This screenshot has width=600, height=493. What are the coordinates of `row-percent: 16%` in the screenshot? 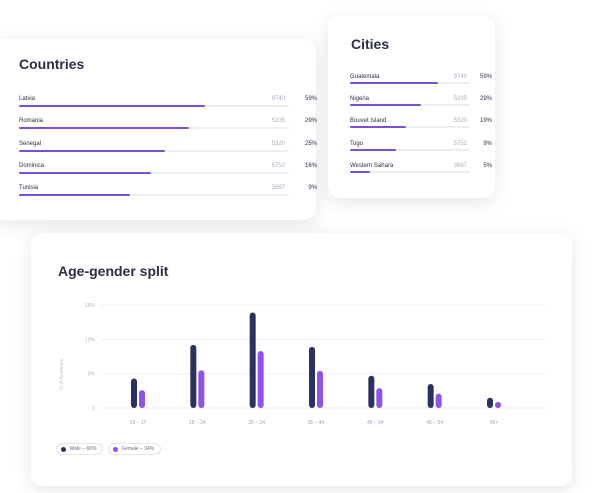 It's located at (310, 165).